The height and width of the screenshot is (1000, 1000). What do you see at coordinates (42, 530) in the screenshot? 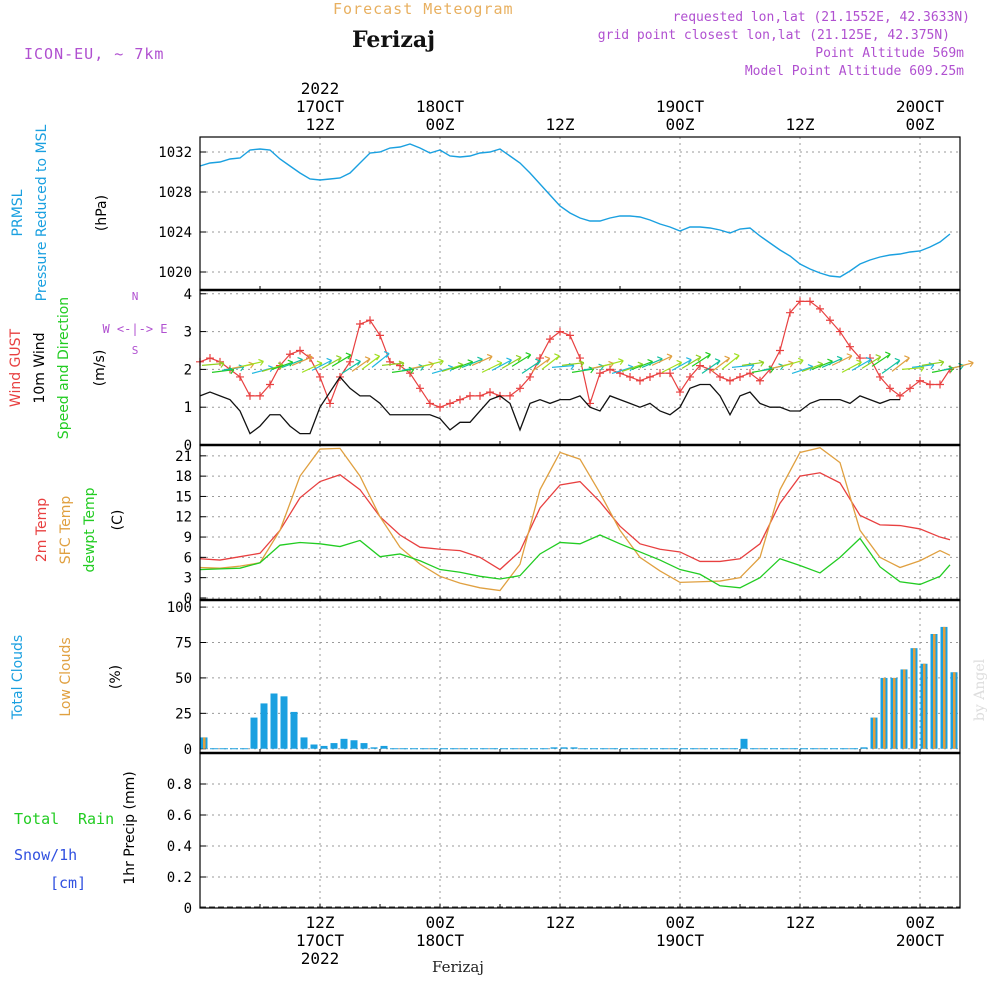
I see `temp-2m-label: 2m Temp` at bounding box center [42, 530].